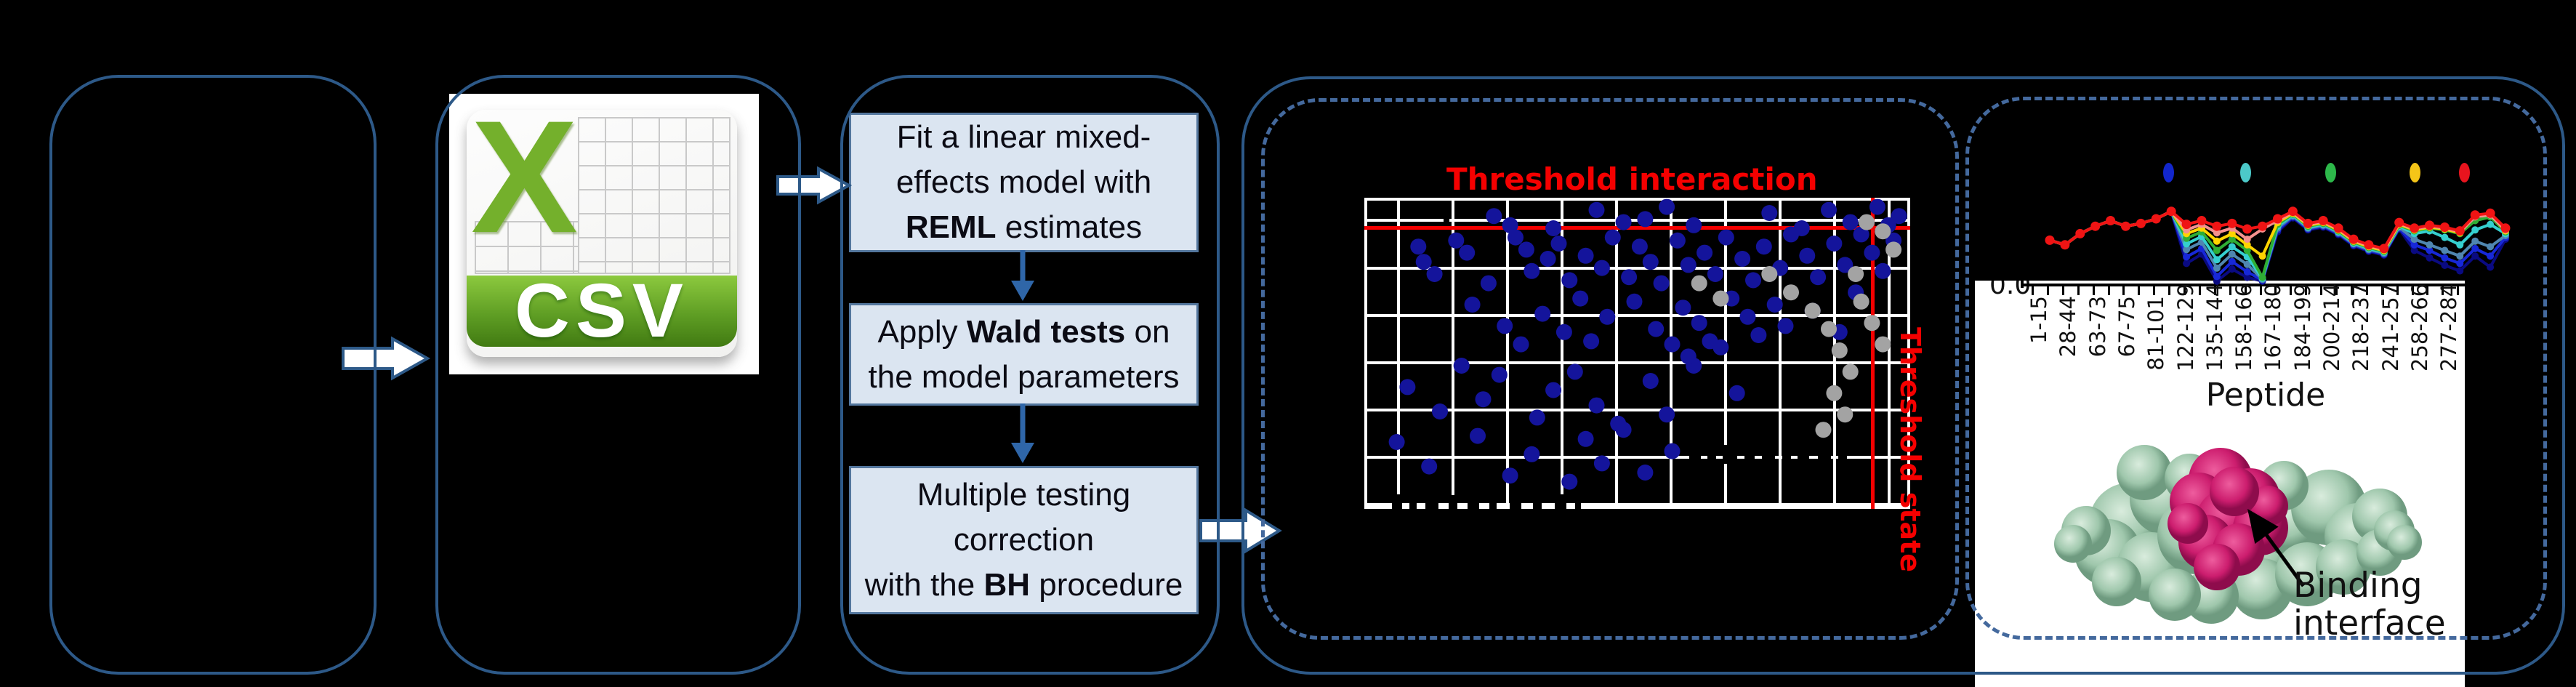 The width and height of the screenshot is (2576, 687). I want to click on panel-input-box, so click(213, 375).